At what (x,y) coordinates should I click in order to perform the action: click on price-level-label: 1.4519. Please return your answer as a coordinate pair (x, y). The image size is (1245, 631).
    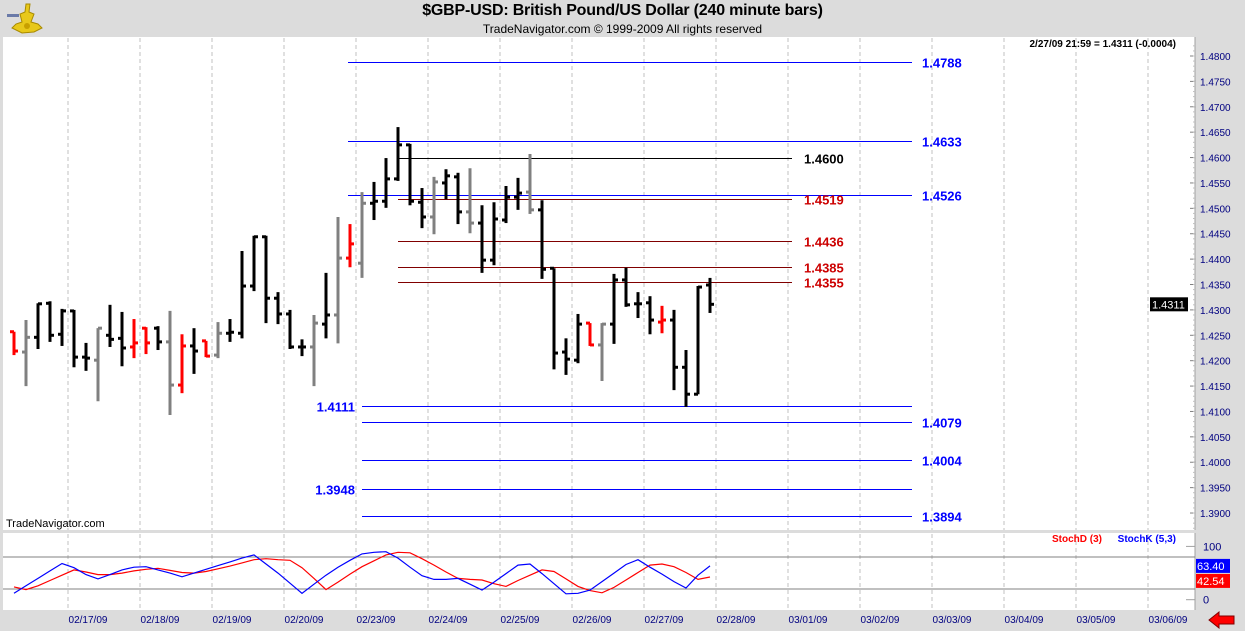
    Looking at the image, I should click on (824, 200).